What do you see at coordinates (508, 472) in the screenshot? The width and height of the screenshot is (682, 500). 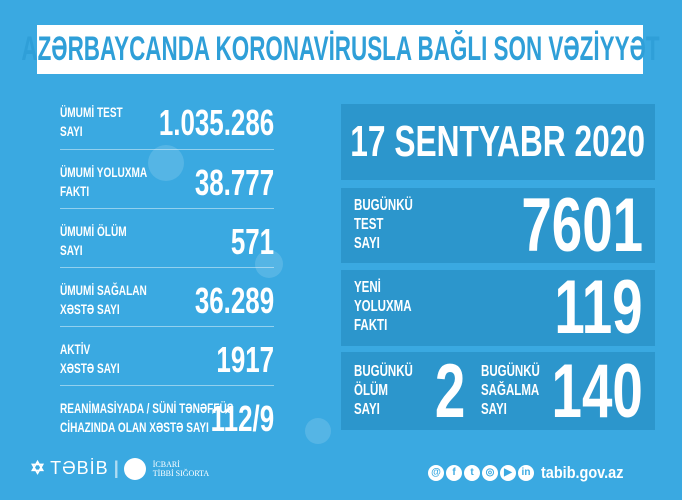 I see `youtube-icon: ▶` at bounding box center [508, 472].